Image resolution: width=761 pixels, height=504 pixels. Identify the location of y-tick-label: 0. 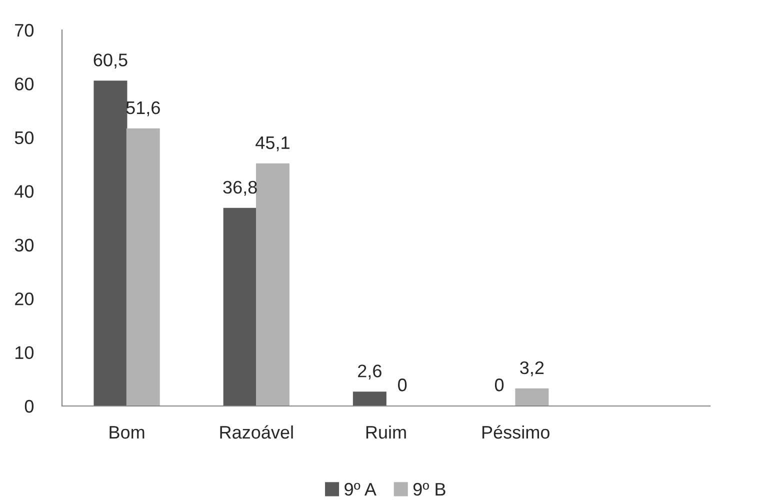
(29, 406).